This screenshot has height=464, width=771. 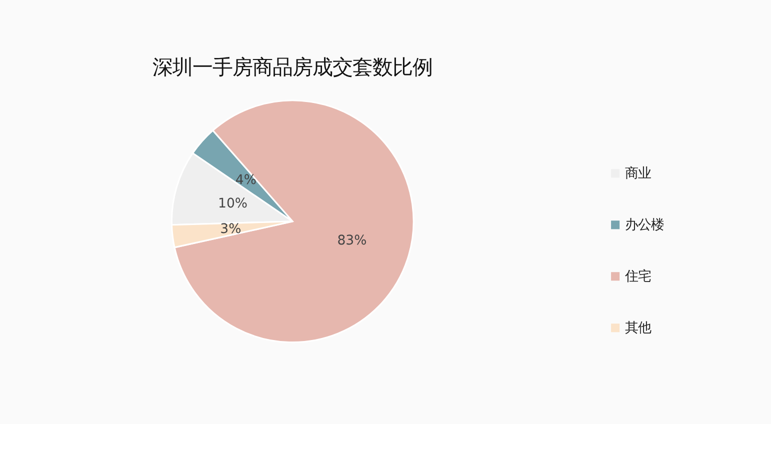 I want to click on data-label: 10%, so click(x=233, y=204).